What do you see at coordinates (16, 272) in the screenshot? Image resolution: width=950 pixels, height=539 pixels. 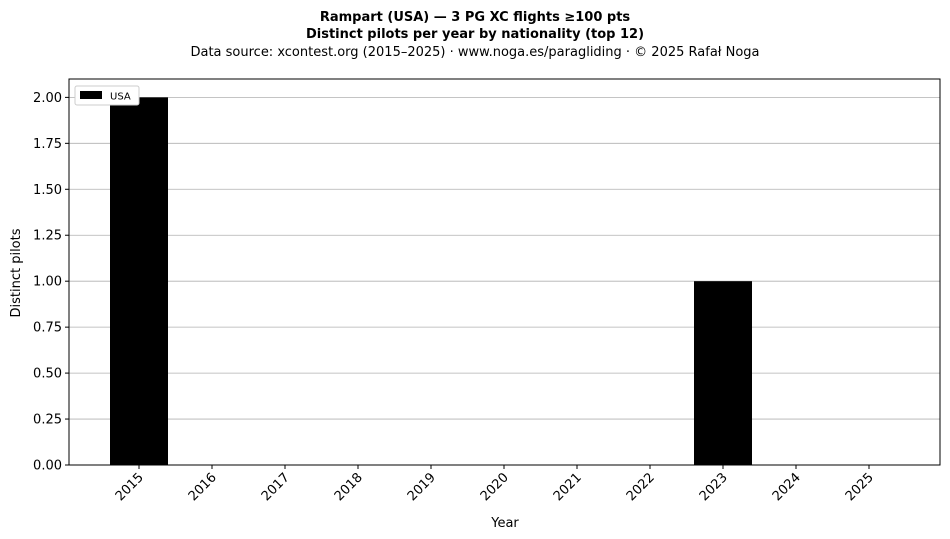 I see `y-axis-label: Distinct pilots` at bounding box center [16, 272].